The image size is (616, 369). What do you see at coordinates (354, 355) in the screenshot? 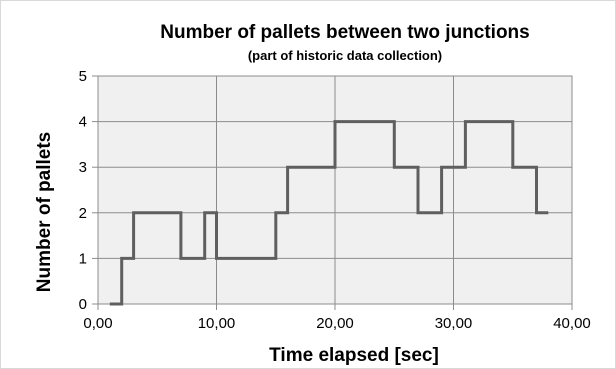
I see `x-axis-title: Time elapsed [sec]` at bounding box center [354, 355].